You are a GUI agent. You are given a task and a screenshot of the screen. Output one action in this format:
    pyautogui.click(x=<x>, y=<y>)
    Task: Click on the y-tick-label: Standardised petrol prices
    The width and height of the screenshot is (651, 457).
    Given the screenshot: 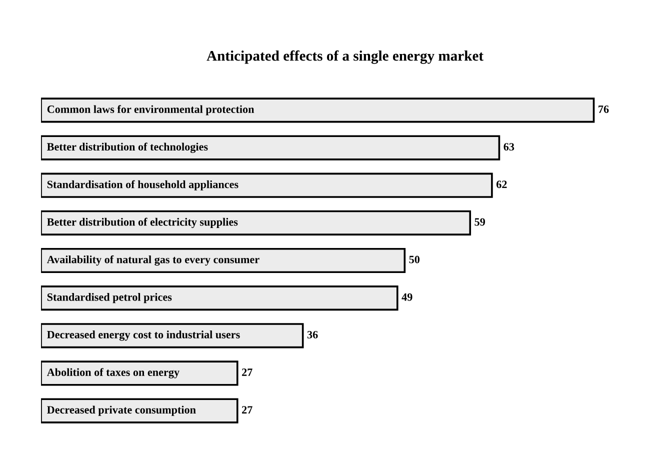 What is the action you would take?
    pyautogui.click(x=109, y=298)
    